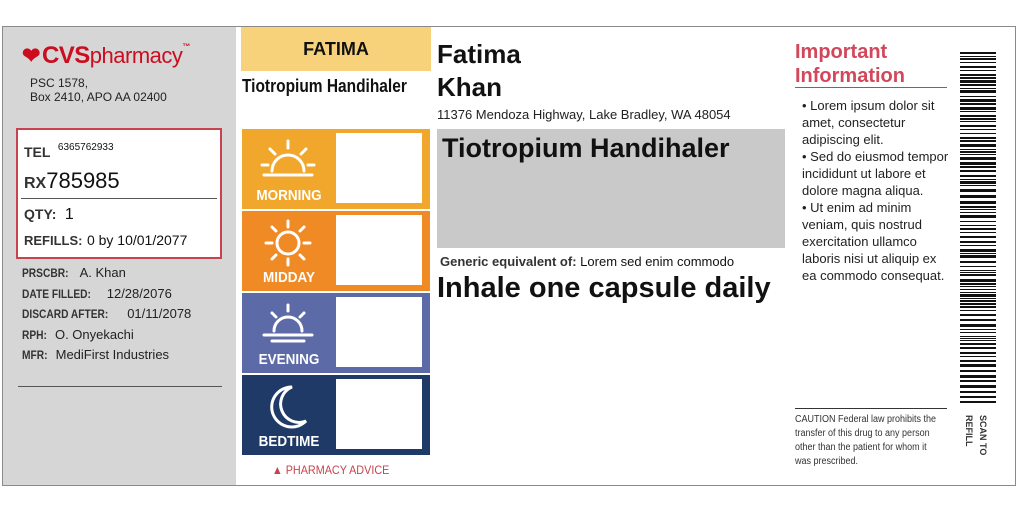  What do you see at coordinates (83, 180) in the screenshot?
I see `rx-number: 785985` at bounding box center [83, 180].